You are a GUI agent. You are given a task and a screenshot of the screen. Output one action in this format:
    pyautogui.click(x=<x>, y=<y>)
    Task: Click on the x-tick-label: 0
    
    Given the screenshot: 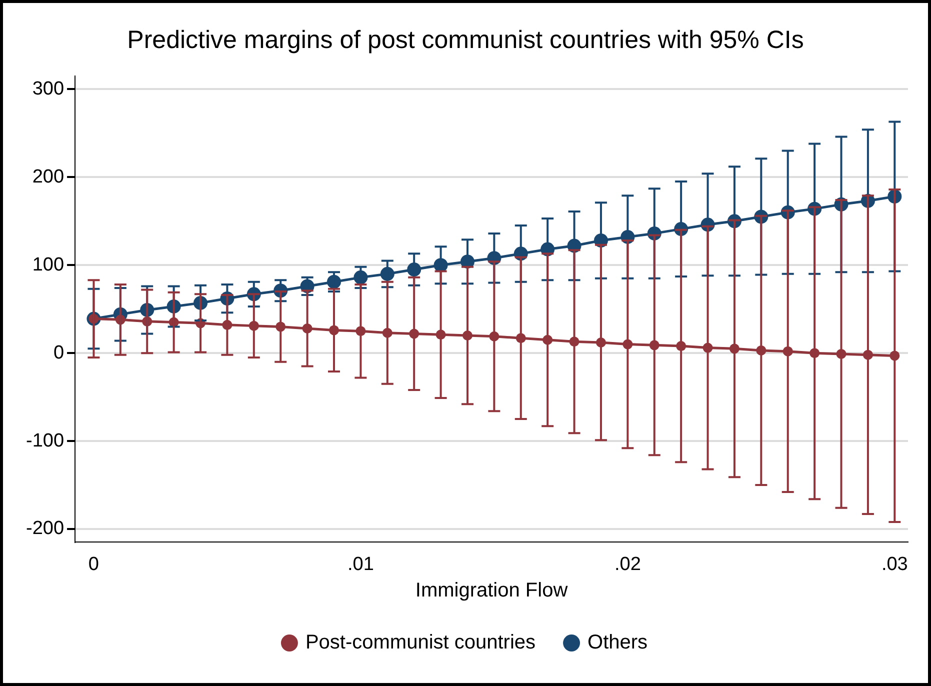 What is the action you would take?
    pyautogui.click(x=94, y=564)
    